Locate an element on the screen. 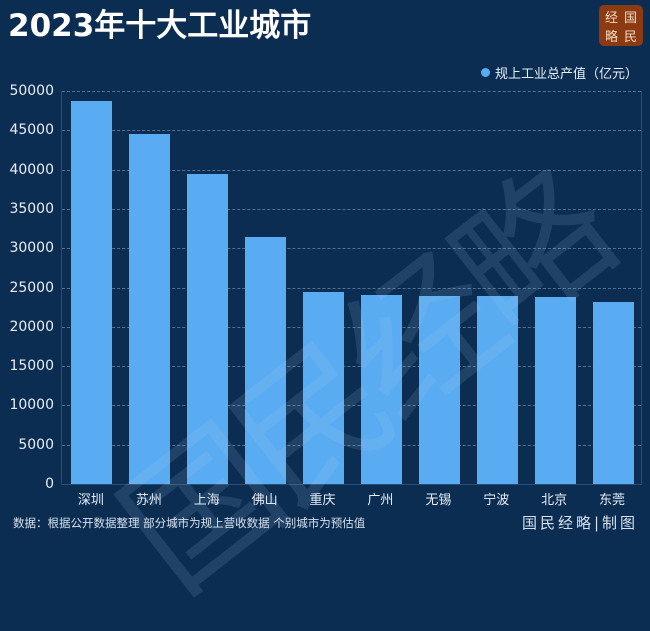  y-tick-label: 40000 is located at coordinates (31, 169).